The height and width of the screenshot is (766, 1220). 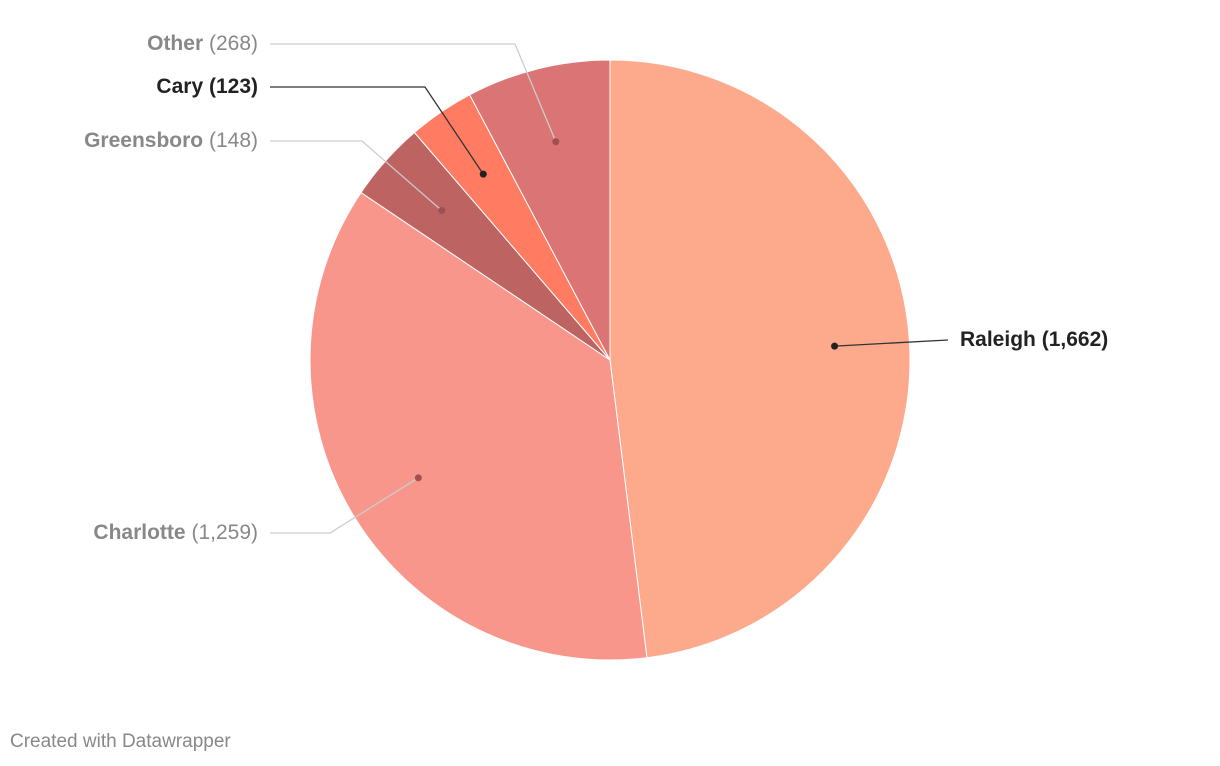 I want to click on slice-name: Other, so click(x=175, y=43).